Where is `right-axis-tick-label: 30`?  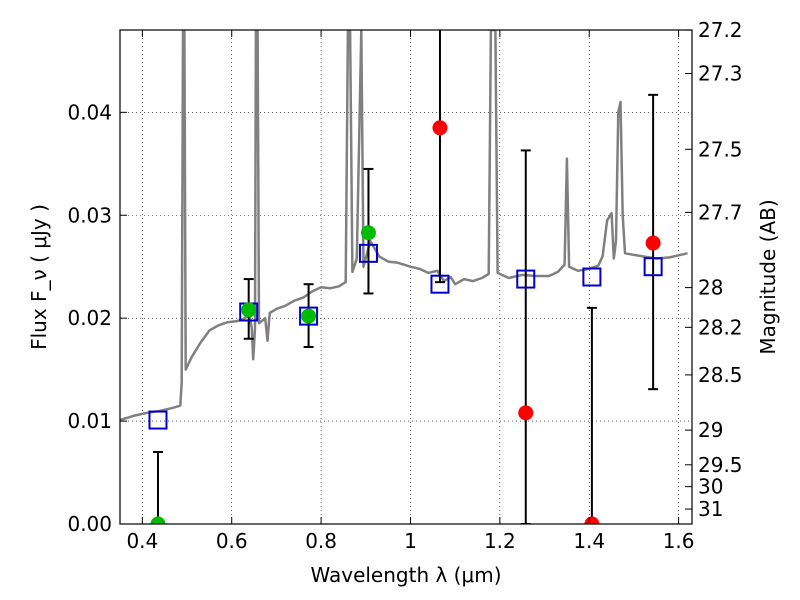
right-axis-tick-label: 30 is located at coordinates (710, 487).